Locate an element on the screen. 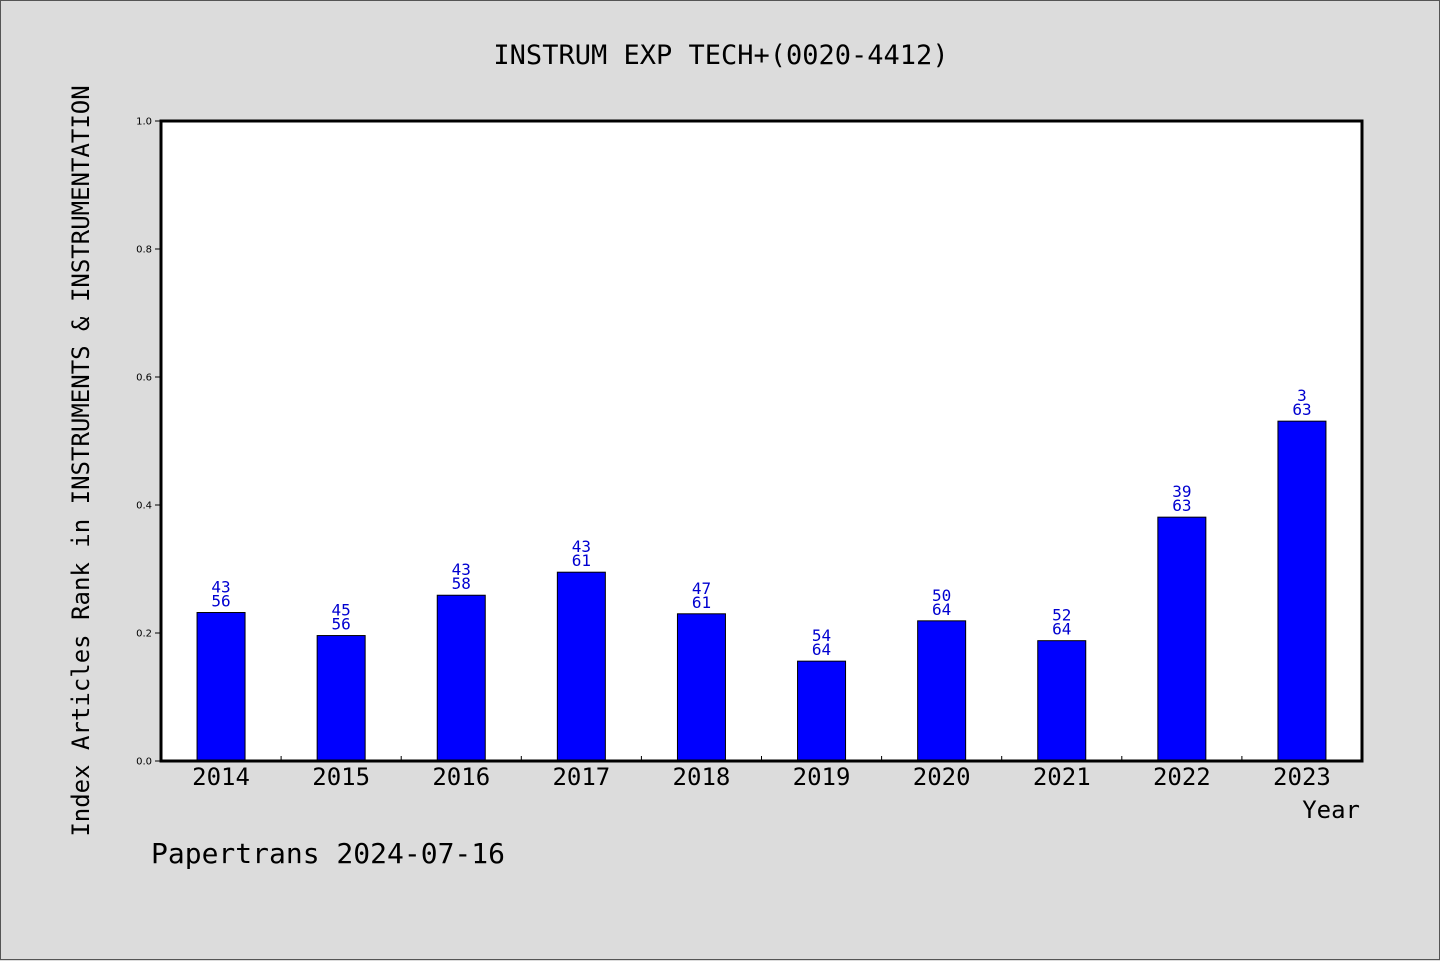 The height and width of the screenshot is (961, 1440). bar-2016 is located at coordinates (461, 678).